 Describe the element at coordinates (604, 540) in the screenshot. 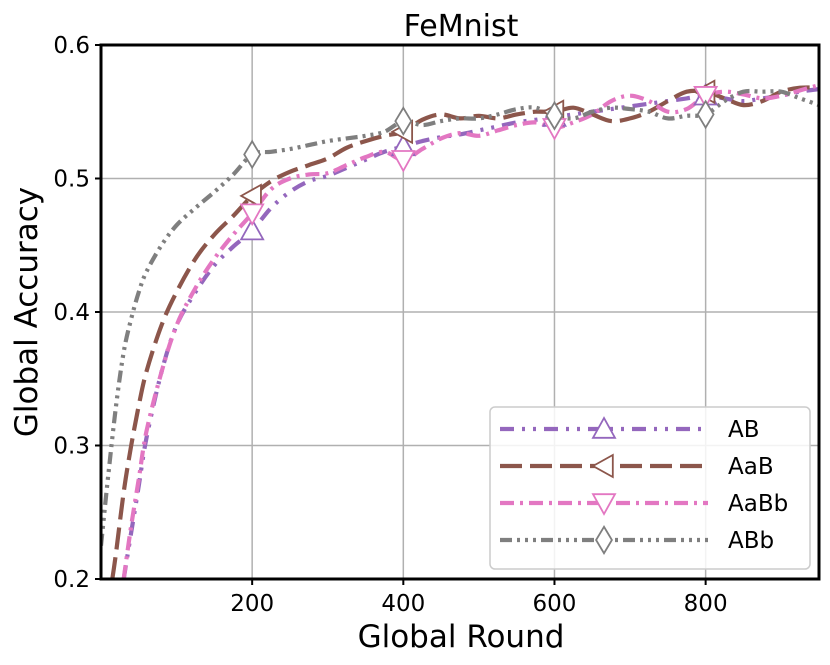

I see `legend-marker-abb` at that location.